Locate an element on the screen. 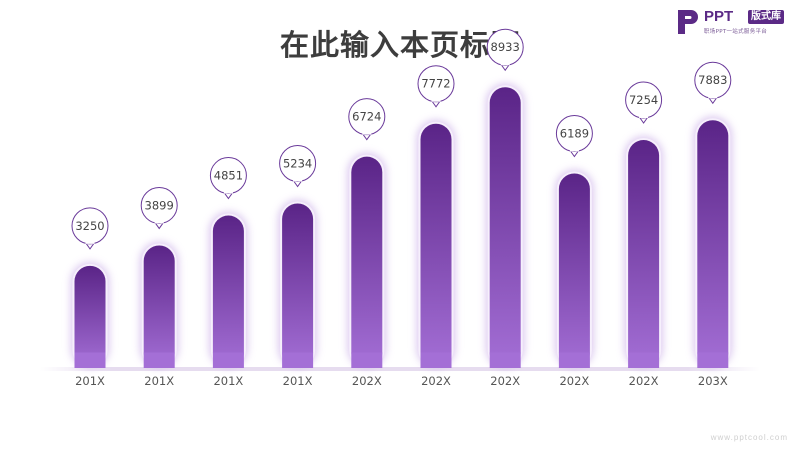  data-label: 6724 is located at coordinates (366, 117).